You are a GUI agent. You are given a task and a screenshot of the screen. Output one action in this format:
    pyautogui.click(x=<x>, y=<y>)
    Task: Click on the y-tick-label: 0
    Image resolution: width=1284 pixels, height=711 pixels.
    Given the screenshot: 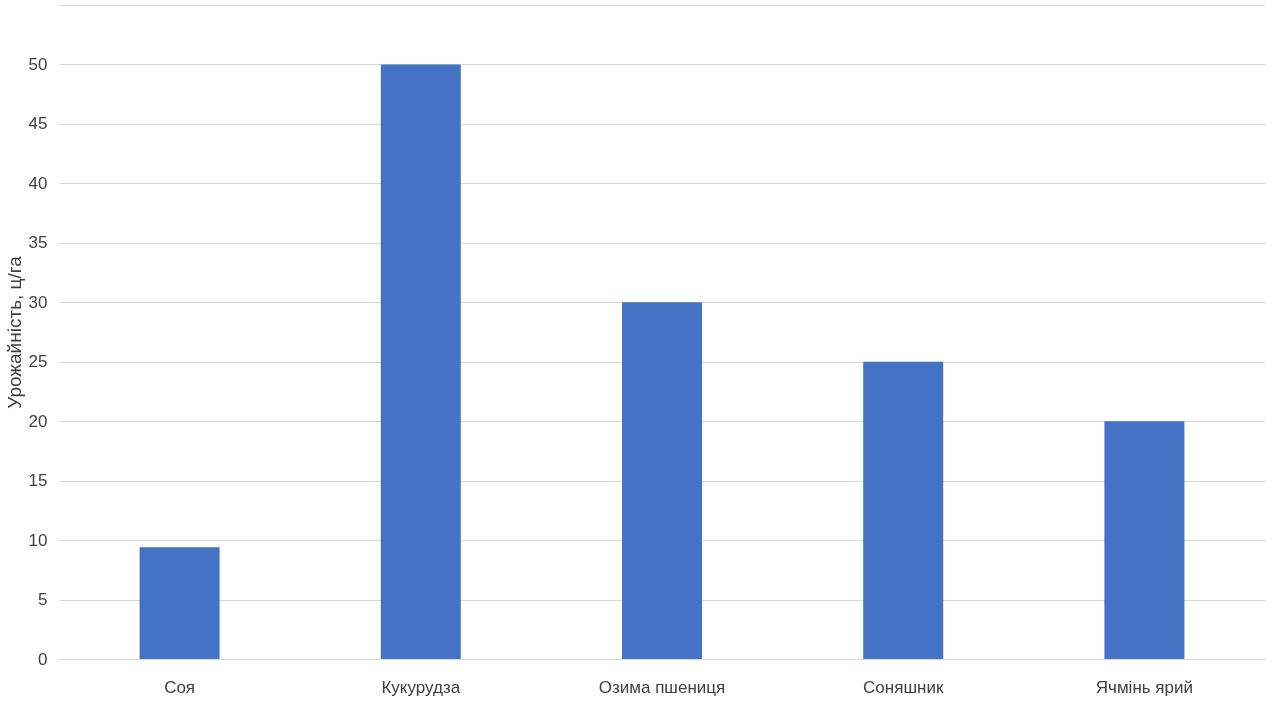 What is the action you would take?
    pyautogui.click(x=43, y=659)
    